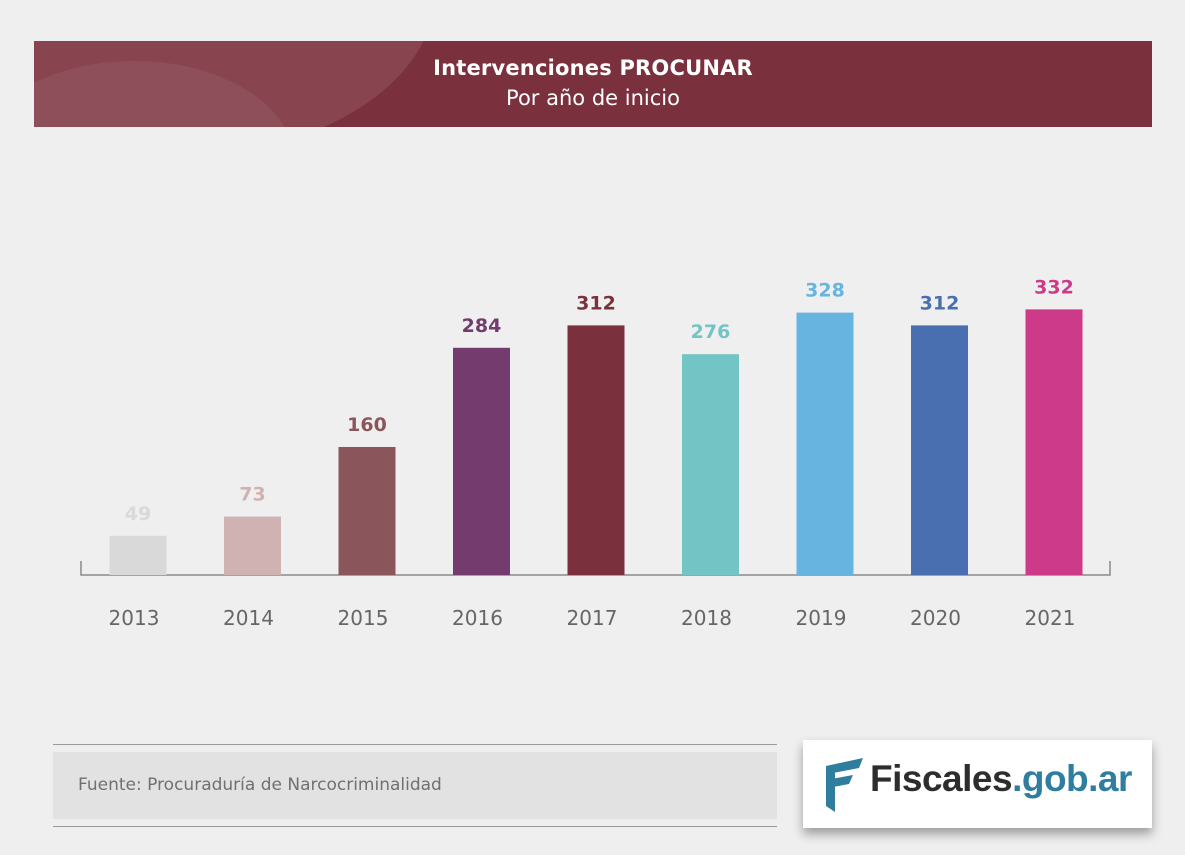 This screenshot has width=1185, height=855. What do you see at coordinates (1072, 778) in the screenshot?
I see `logo-wordmark-domain: .gob.ar` at bounding box center [1072, 778].